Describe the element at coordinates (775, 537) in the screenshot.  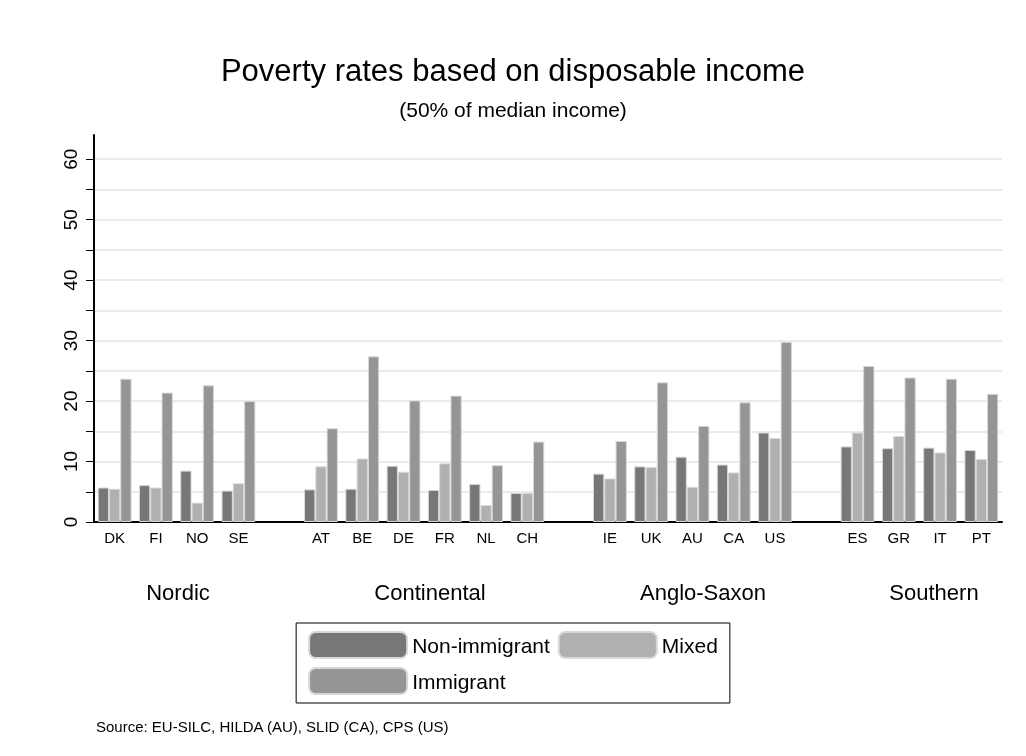
I see `x-tick-label: US` at that location.